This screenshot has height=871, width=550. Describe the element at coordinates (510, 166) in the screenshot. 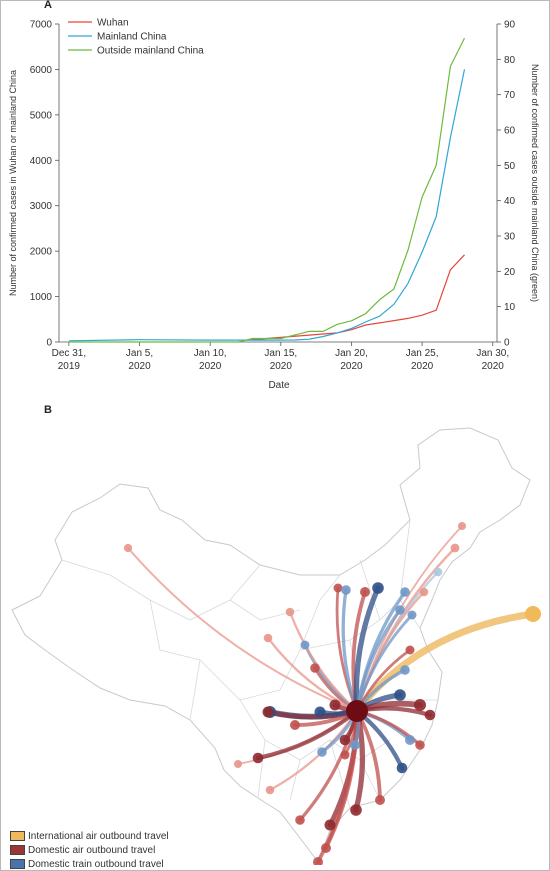

I see `right-y-tick-label: 50` at that location.